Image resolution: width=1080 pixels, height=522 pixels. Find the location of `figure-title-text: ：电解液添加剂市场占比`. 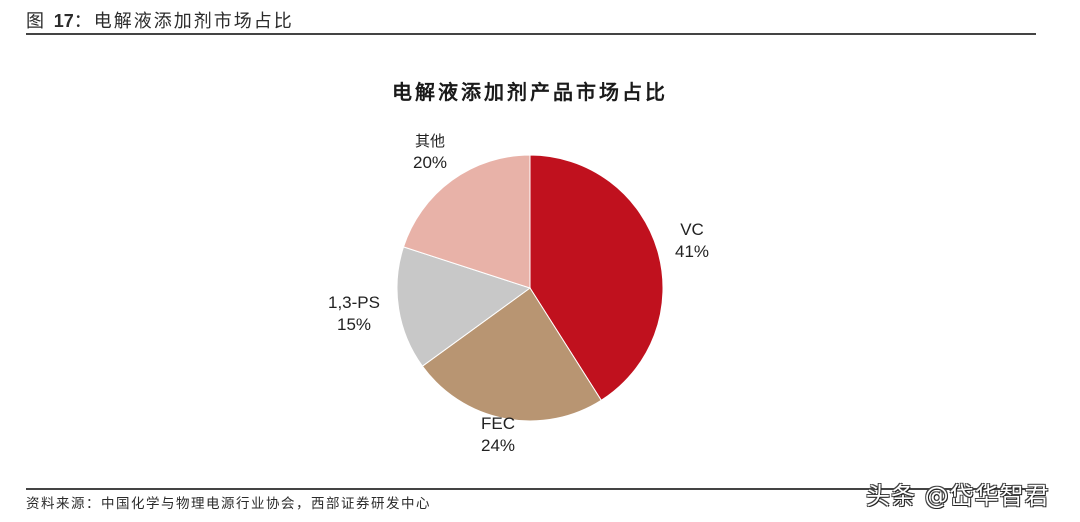

figure-title-text: ：电解液添加剂市场占比 is located at coordinates (183, 21).